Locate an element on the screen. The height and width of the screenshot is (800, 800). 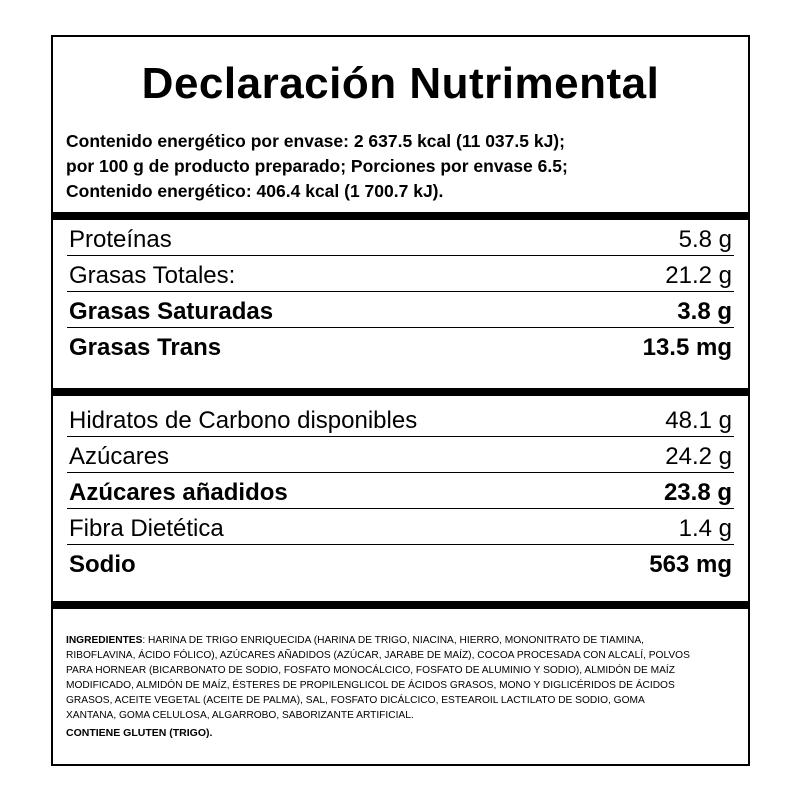
nutrient-name: Fibra Dietética is located at coordinates (146, 528).